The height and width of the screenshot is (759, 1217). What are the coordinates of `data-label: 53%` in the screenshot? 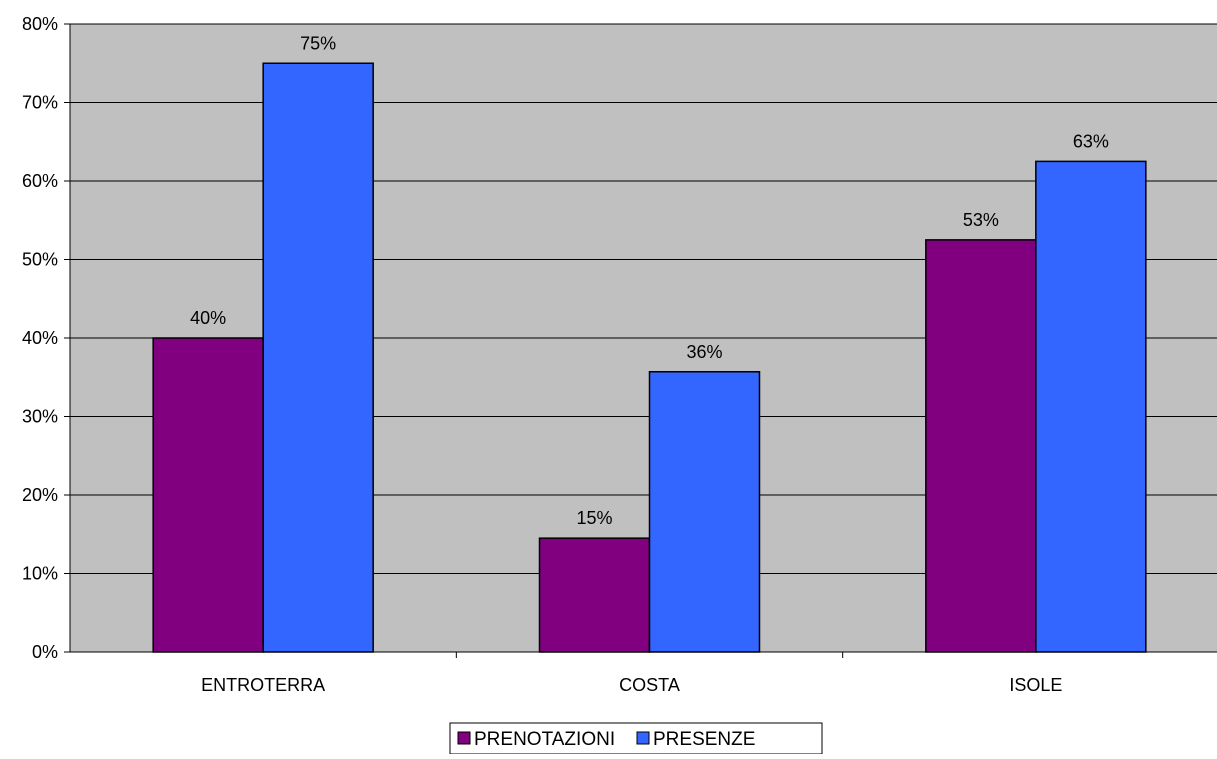 It's located at (981, 220).